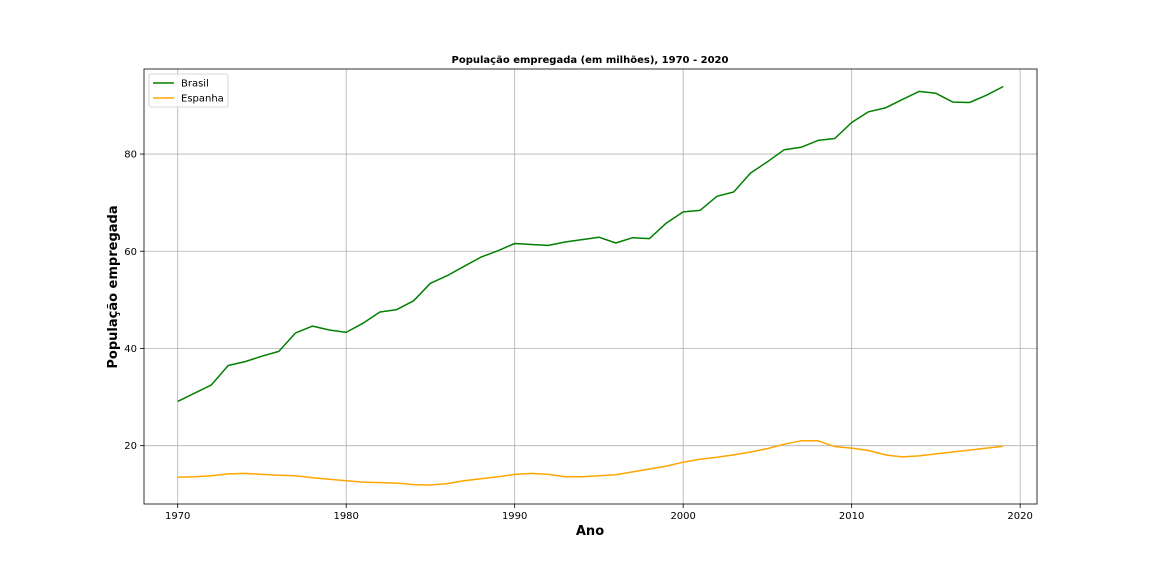  I want to click on y-axis-label: População empregada, so click(113, 286).